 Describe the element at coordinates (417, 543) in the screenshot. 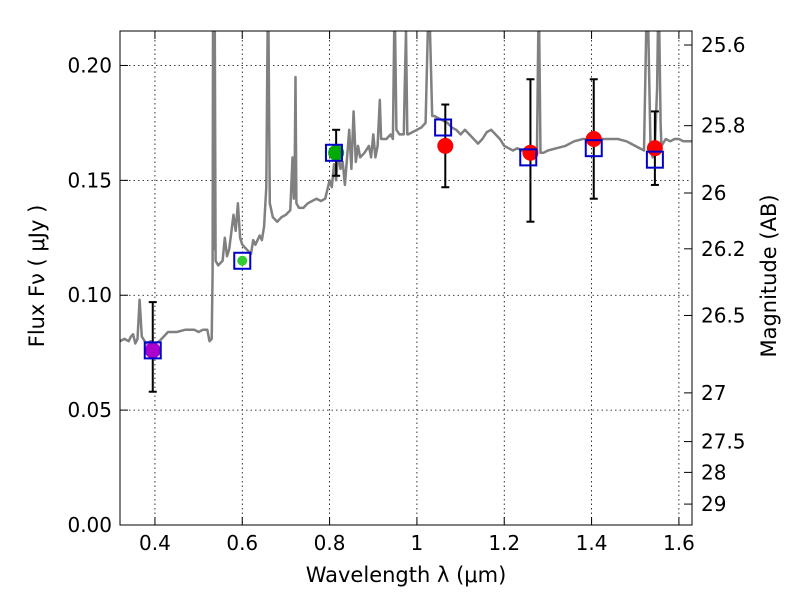

I see `x-tick-label: 1` at that location.